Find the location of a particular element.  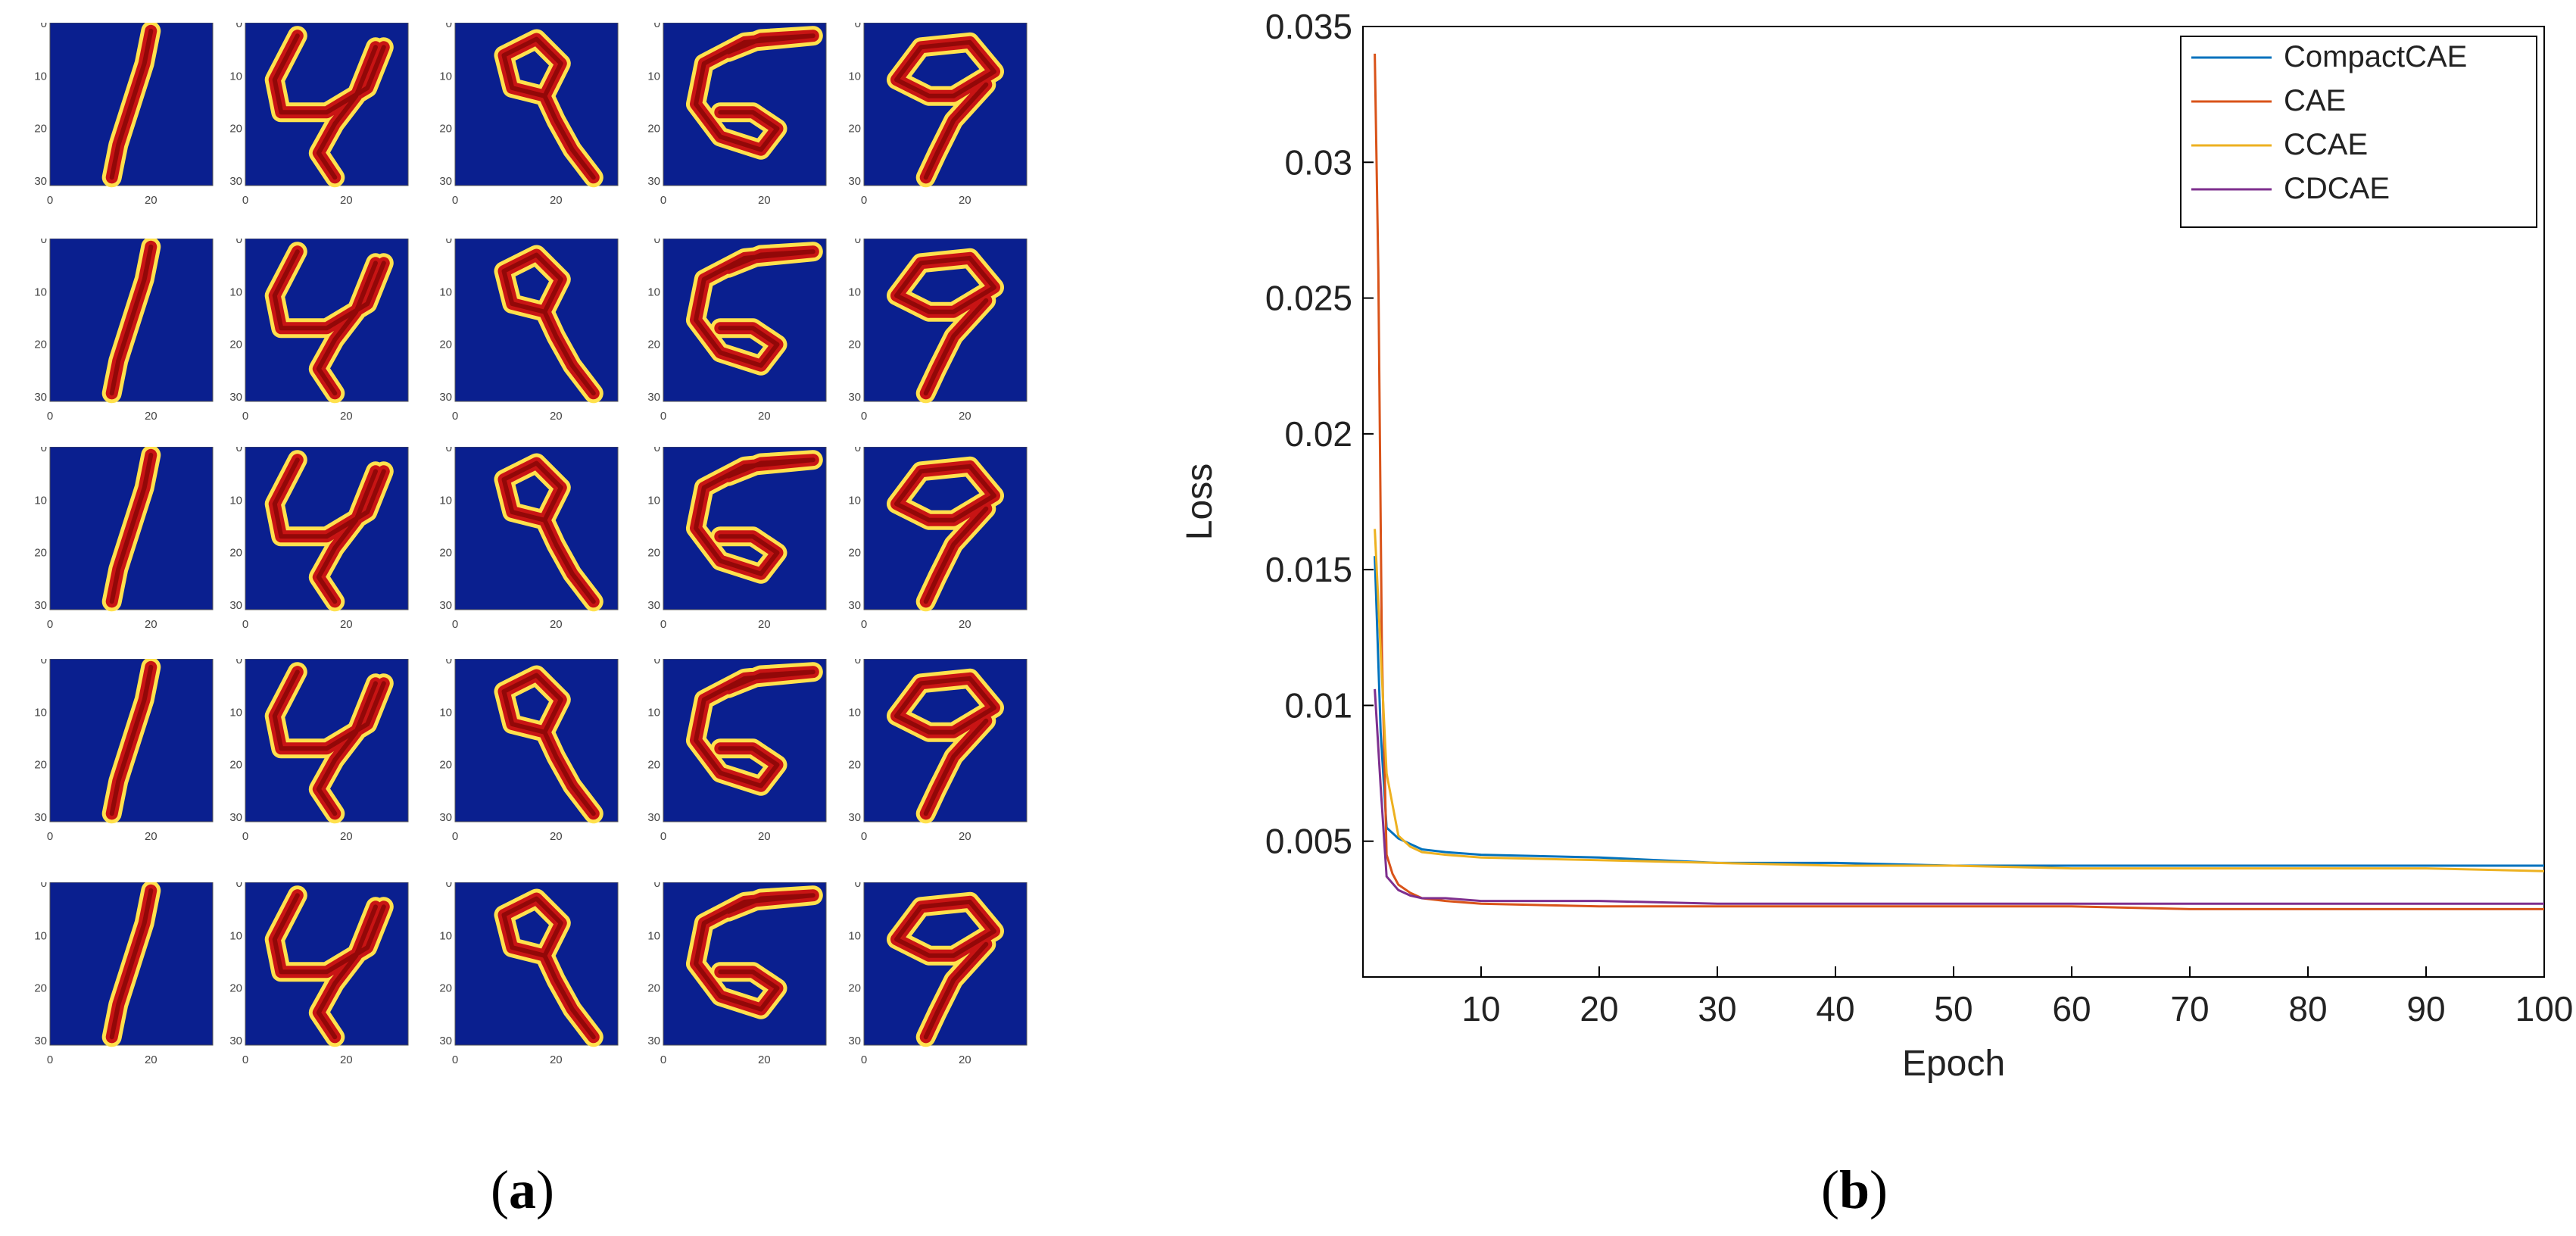

digit-cell-r2-c1: 0 10 20 30 0 20 is located at coordinates (127, 335).